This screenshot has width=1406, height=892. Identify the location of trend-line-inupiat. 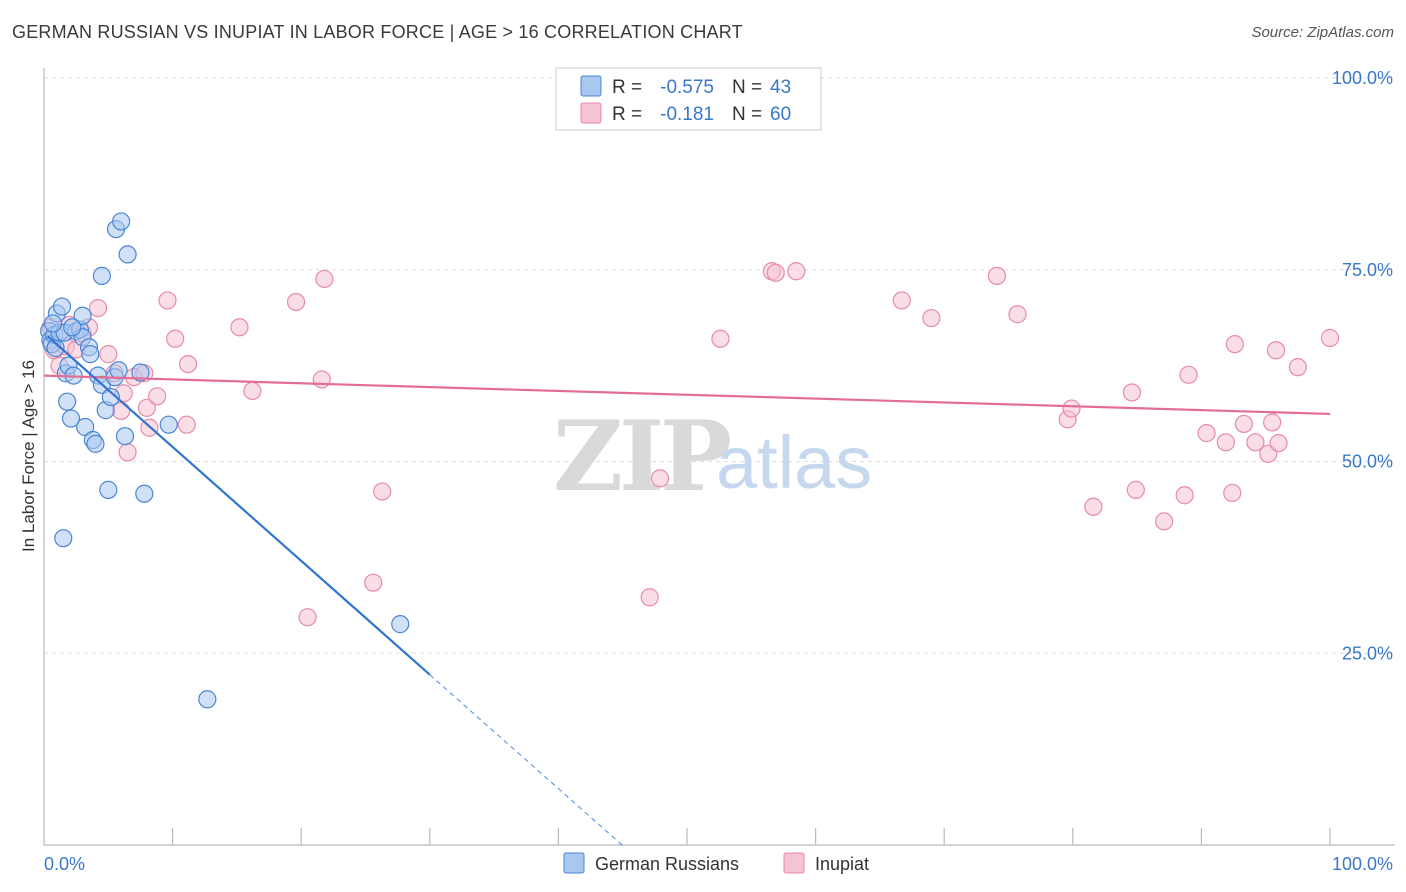
(687, 395).